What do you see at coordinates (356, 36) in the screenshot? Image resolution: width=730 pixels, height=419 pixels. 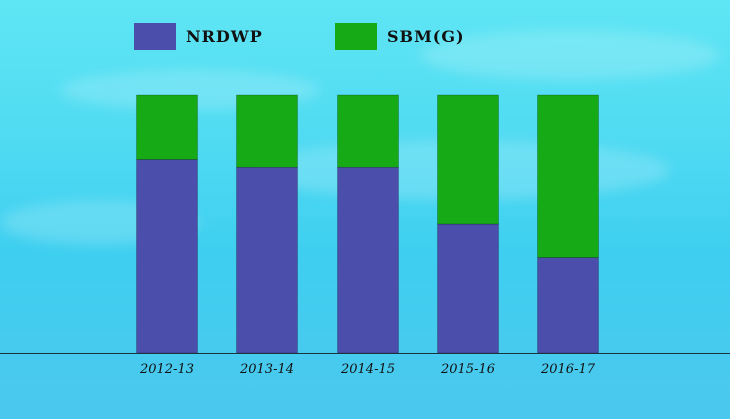 I see `legend-swatch-sbmg` at bounding box center [356, 36].